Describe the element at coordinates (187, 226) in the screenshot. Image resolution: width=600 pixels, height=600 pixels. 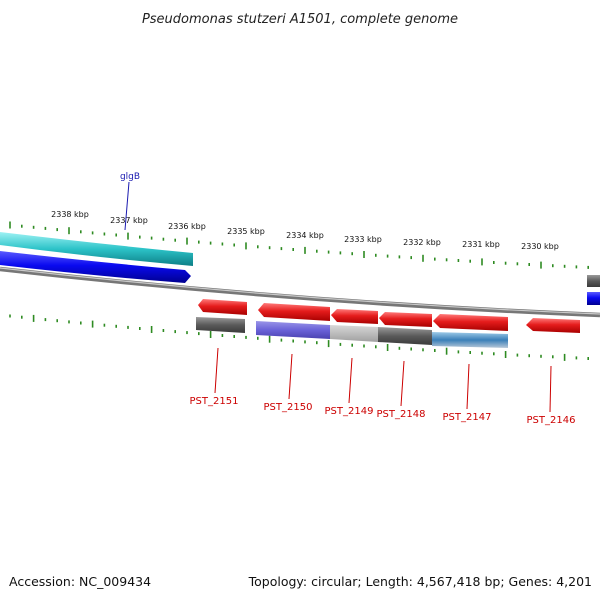
I see `scale-label: 2336 kbp` at that location.